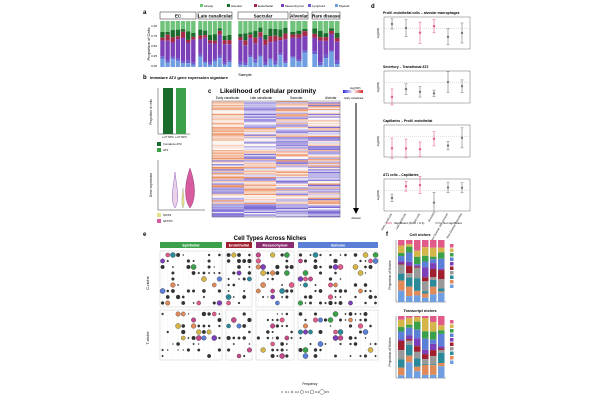 This screenshot has width=600, height=400. I want to click on a-ytick: 1.00, so click(154, 26).